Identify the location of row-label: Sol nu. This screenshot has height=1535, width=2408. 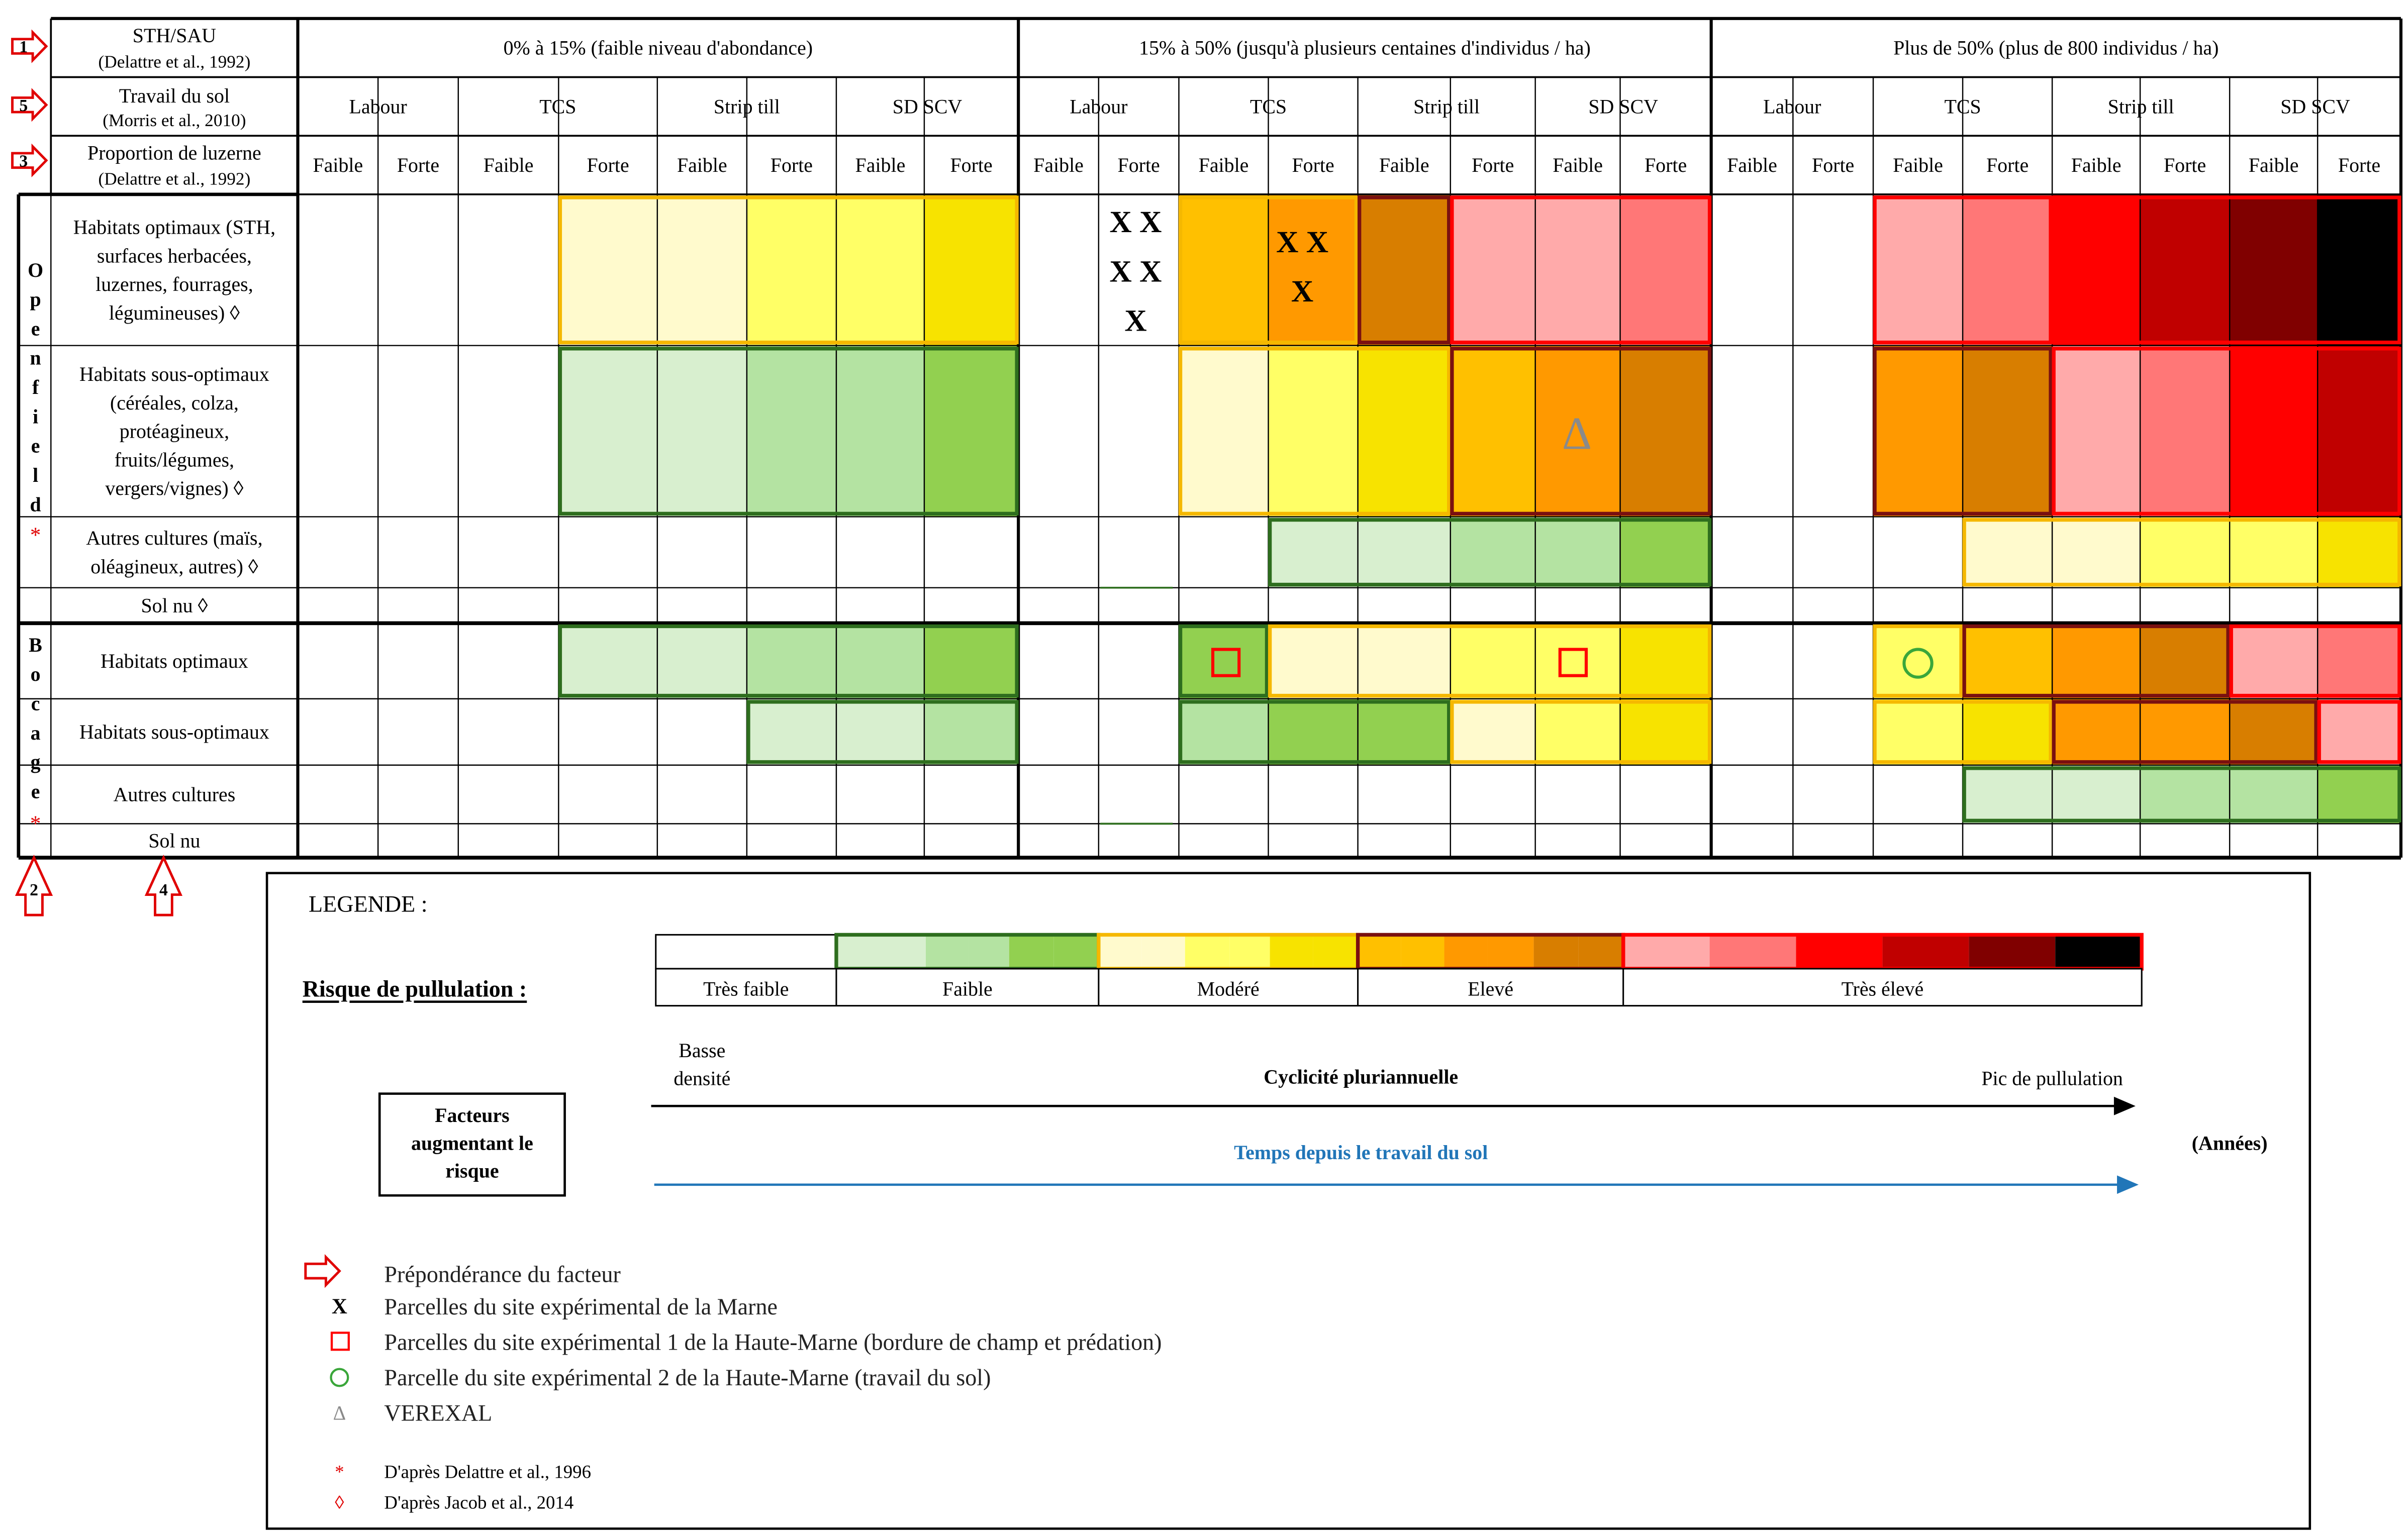
(174, 841).